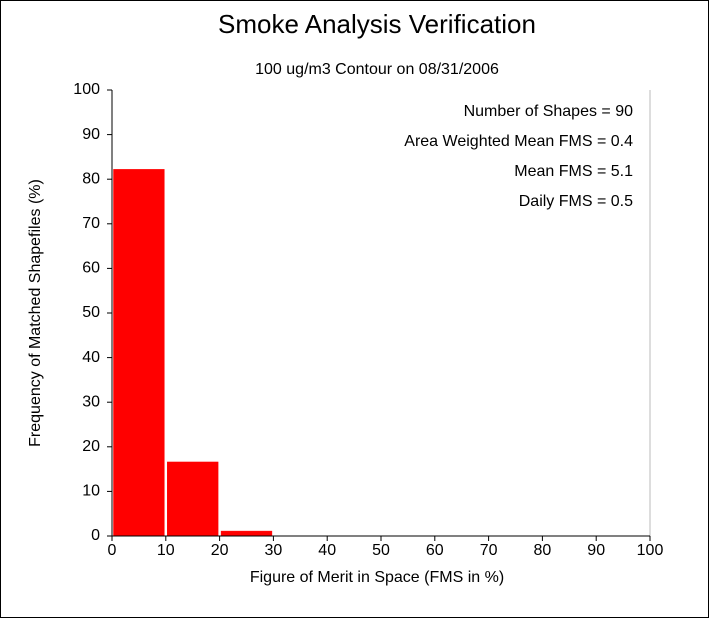 This screenshot has width=709, height=618. I want to click on y-tick-label: 30, so click(91, 401).